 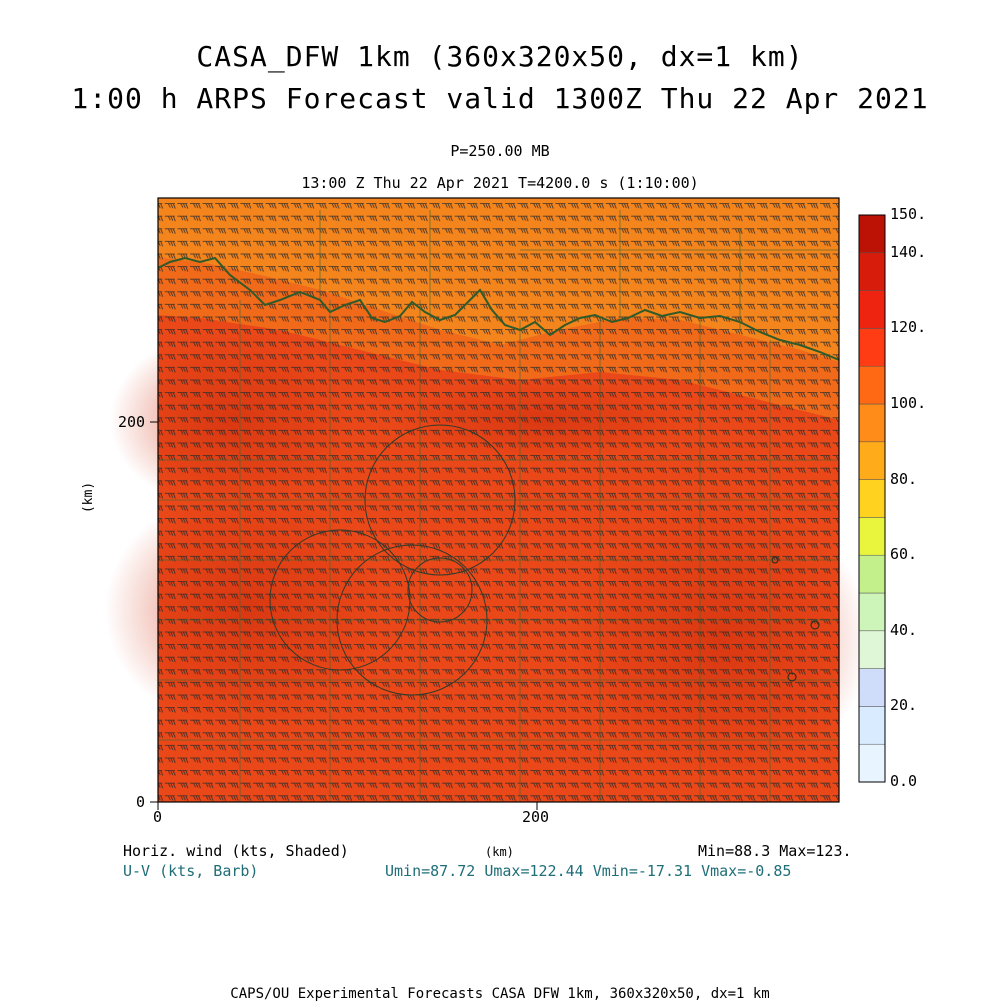 I want to click on colorbar-tick-label: 120., so click(x=908, y=327).